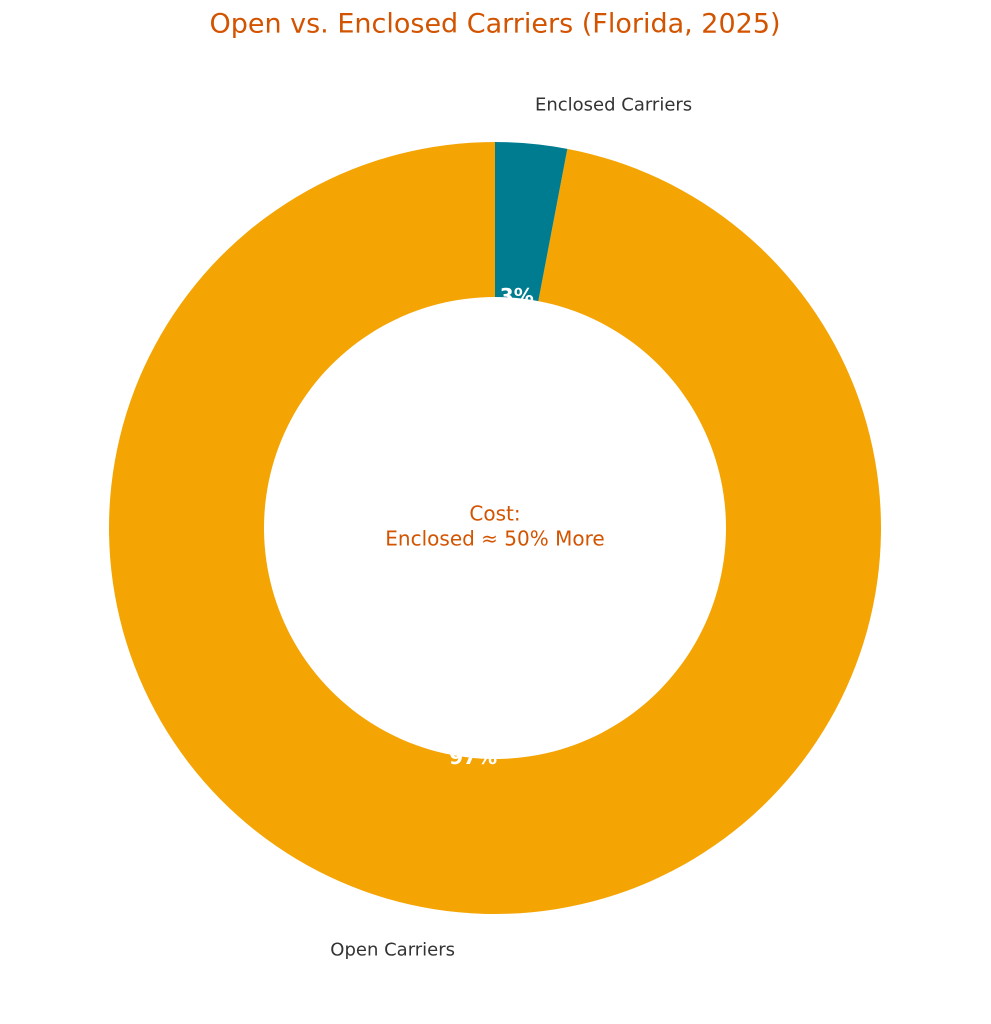 The image size is (991, 1024). What do you see at coordinates (517, 296) in the screenshot?
I see `value-label: 3%` at bounding box center [517, 296].